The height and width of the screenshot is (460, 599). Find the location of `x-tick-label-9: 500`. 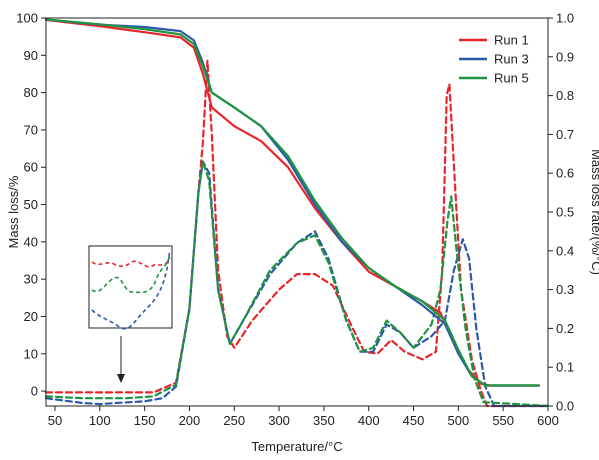

x-tick-label-9: 500 is located at coordinates (459, 420).